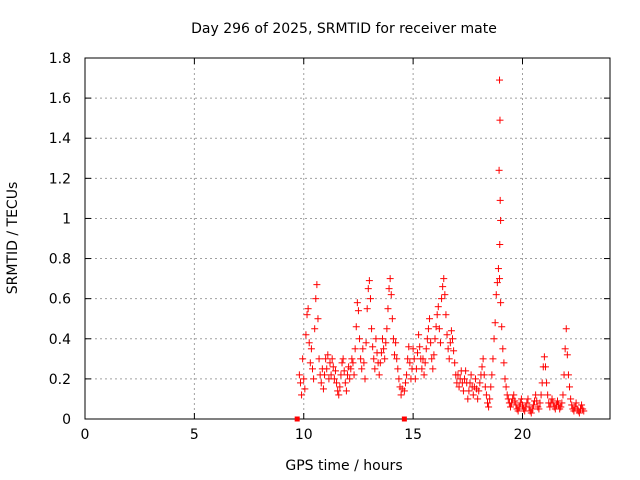  Describe the element at coordinates (60, 380) in the screenshot. I see `y-tick-label: 0.2` at that location.